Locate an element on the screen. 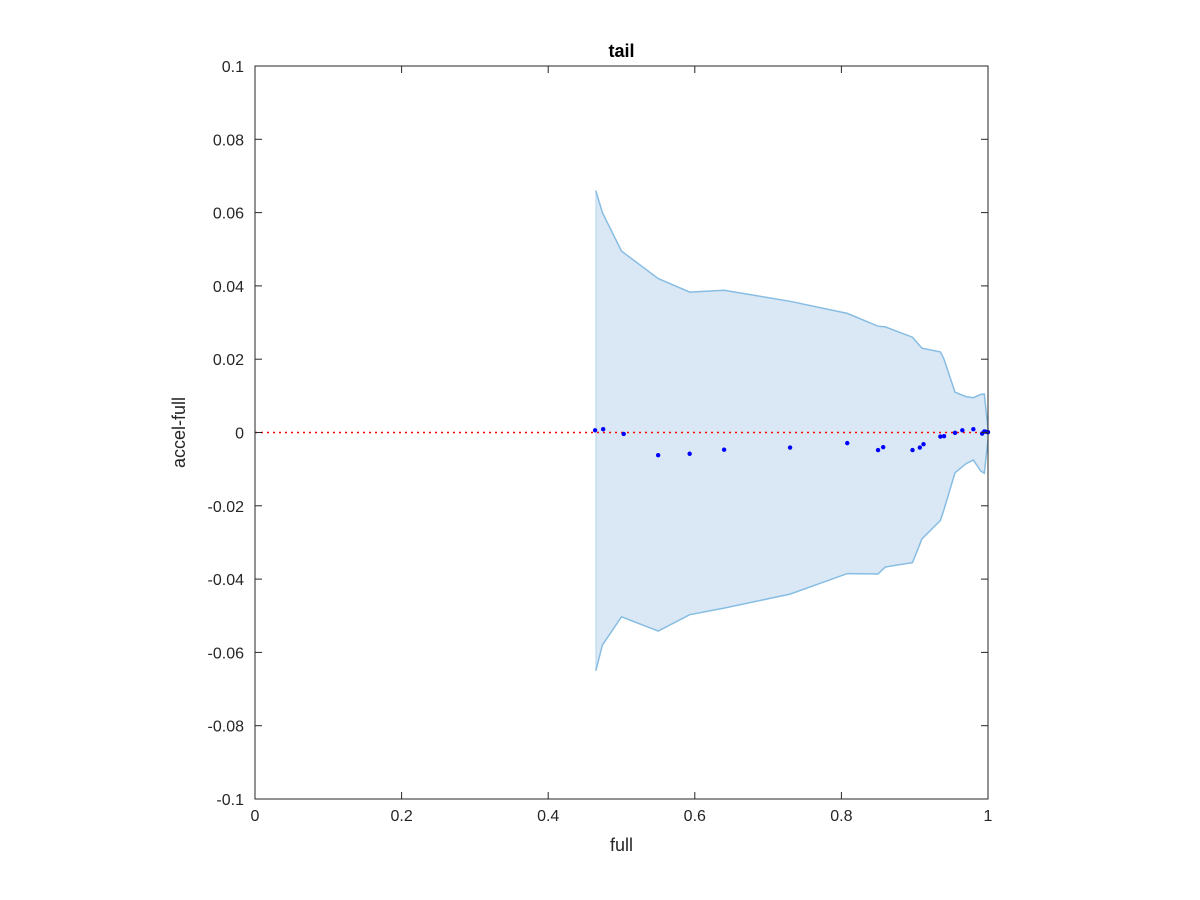  x-axis-label: full is located at coordinates (621, 845).